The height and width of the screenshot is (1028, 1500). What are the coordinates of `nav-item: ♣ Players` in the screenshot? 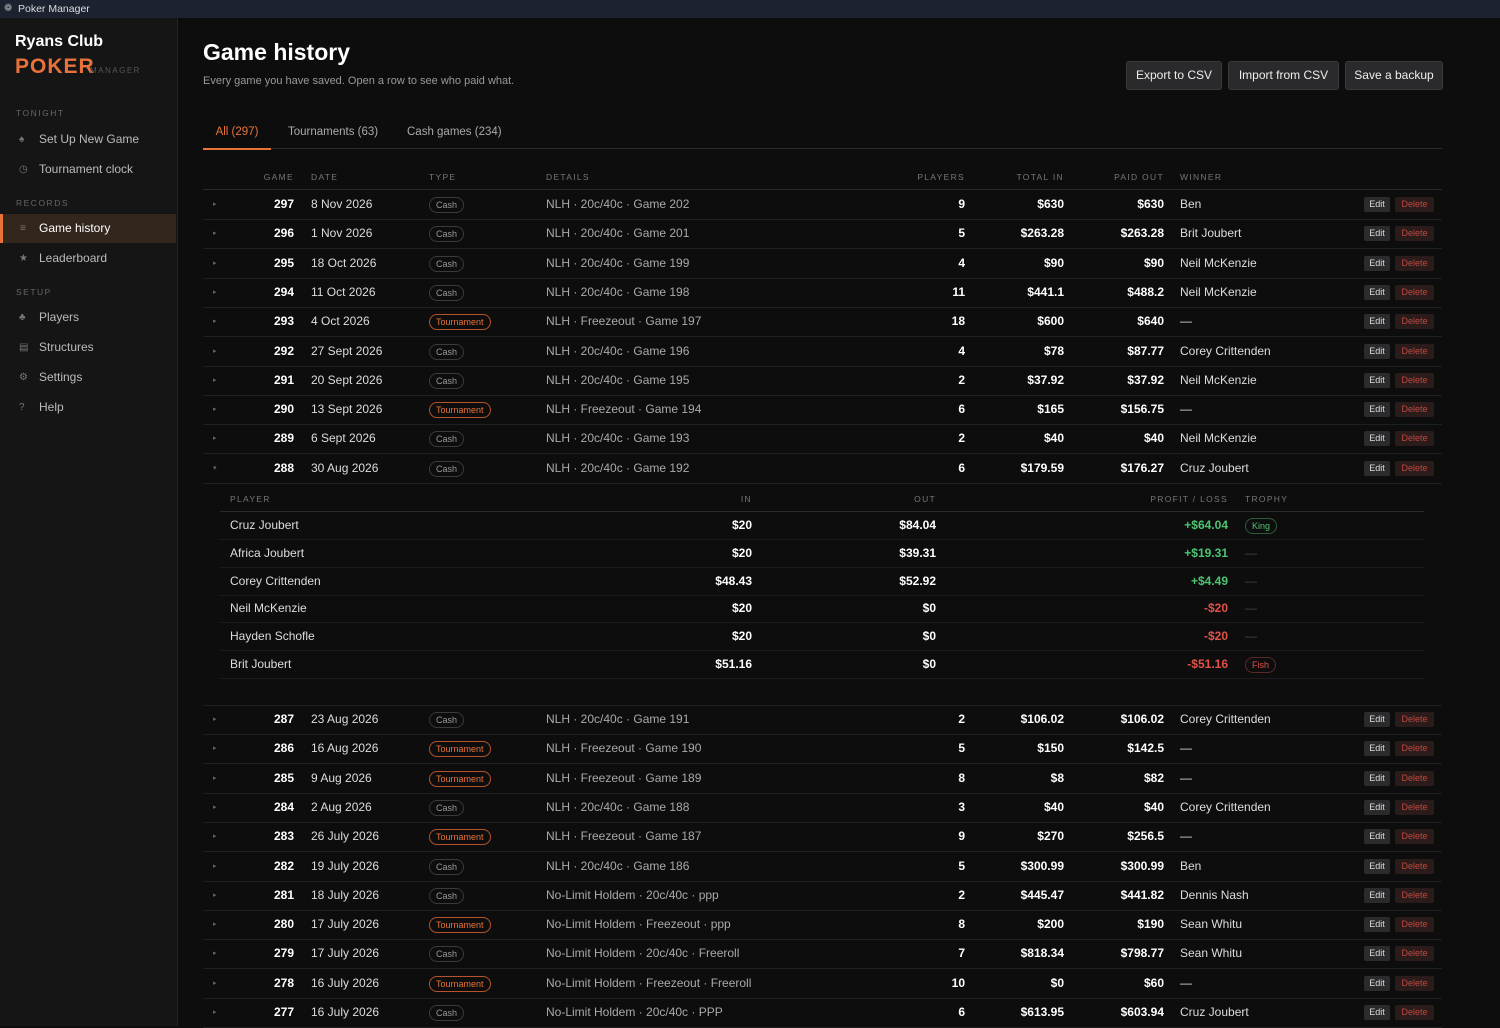 It's located at (88, 317).